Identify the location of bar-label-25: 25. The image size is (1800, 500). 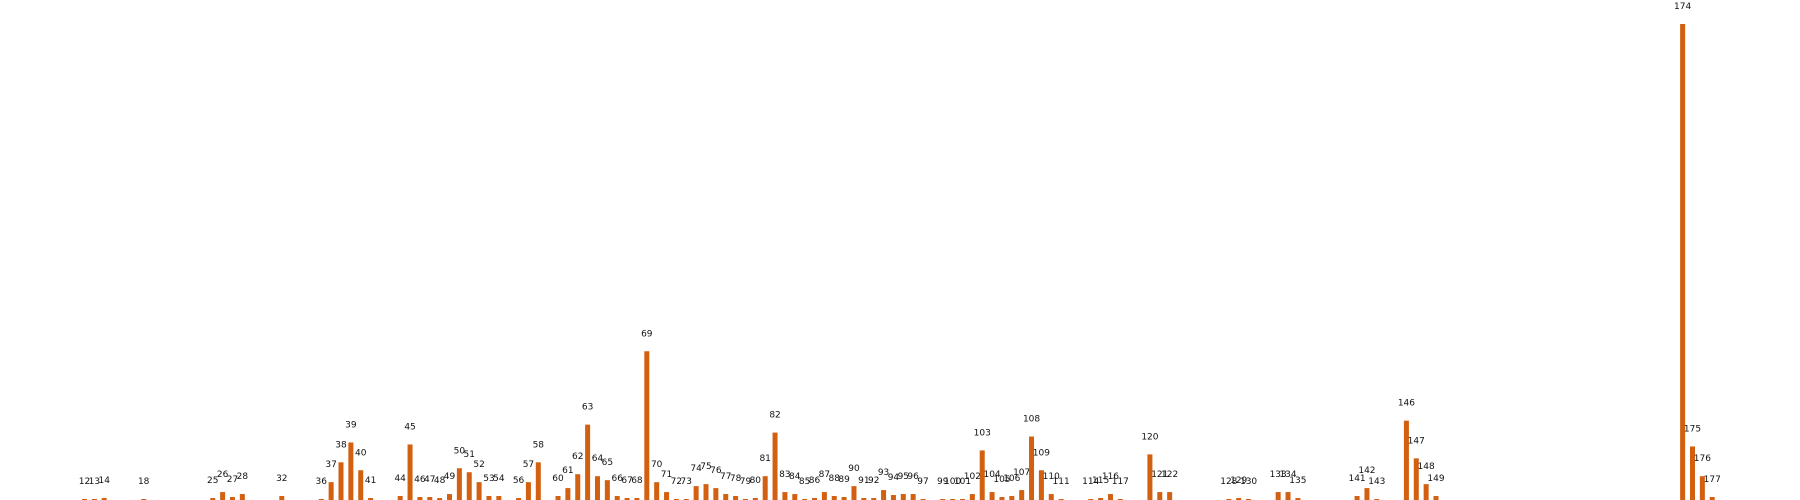
(212, 481).